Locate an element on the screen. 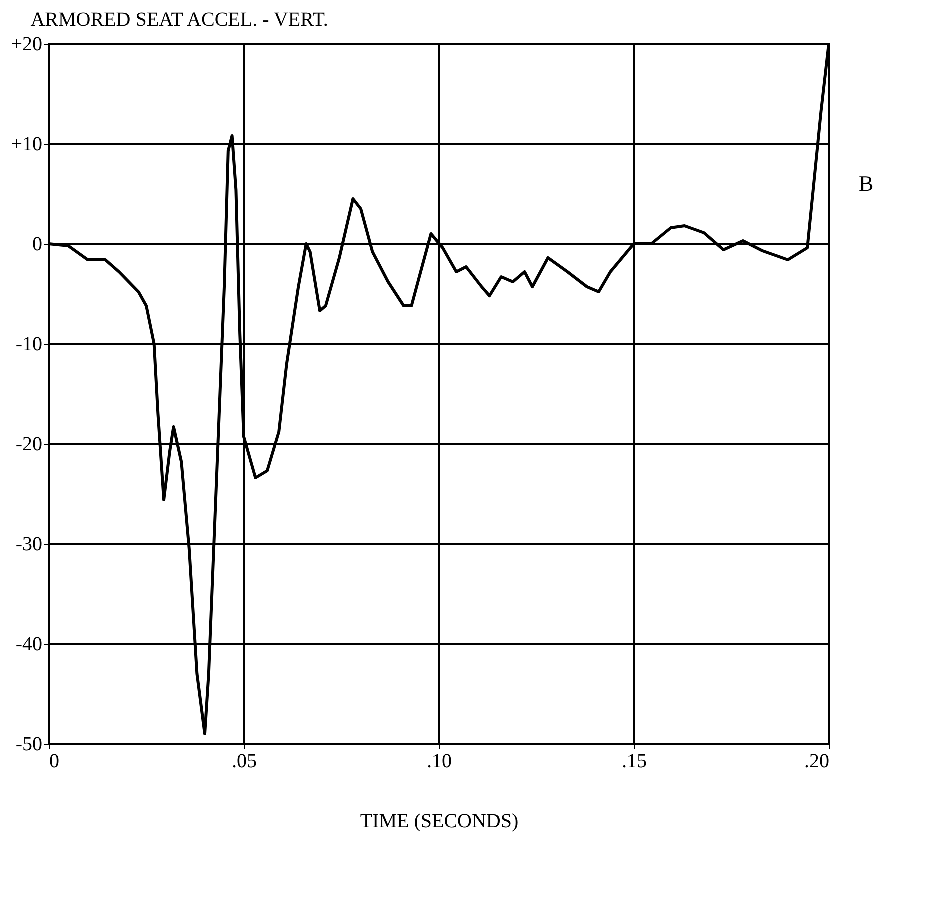  x-tick-label: .15 is located at coordinates (634, 761).